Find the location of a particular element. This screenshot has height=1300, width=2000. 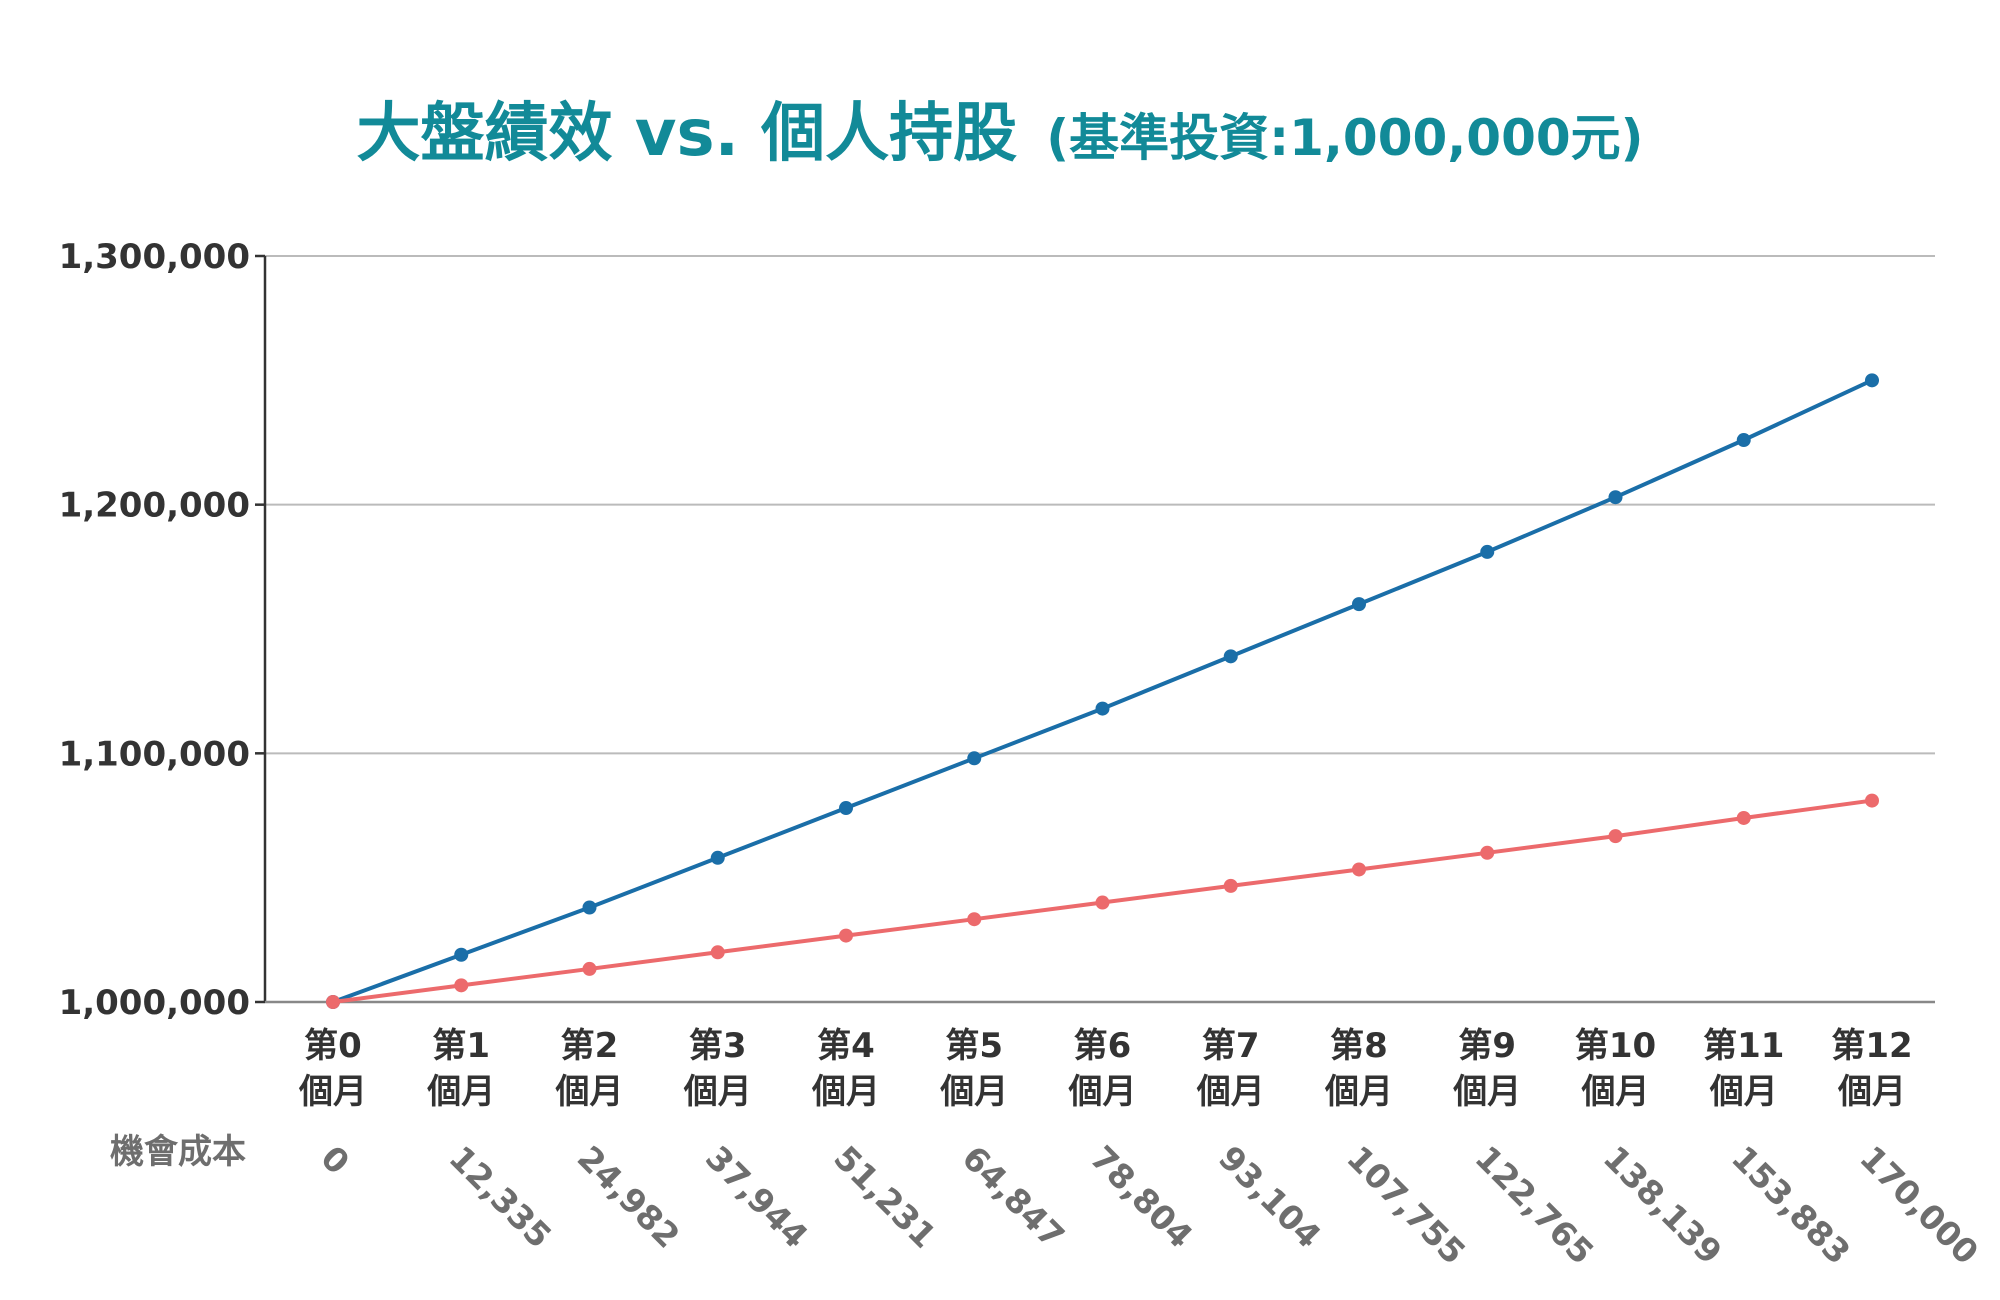

chart-title-main: 大盤績效 vs. 個人持股 is located at coordinates (687, 134).